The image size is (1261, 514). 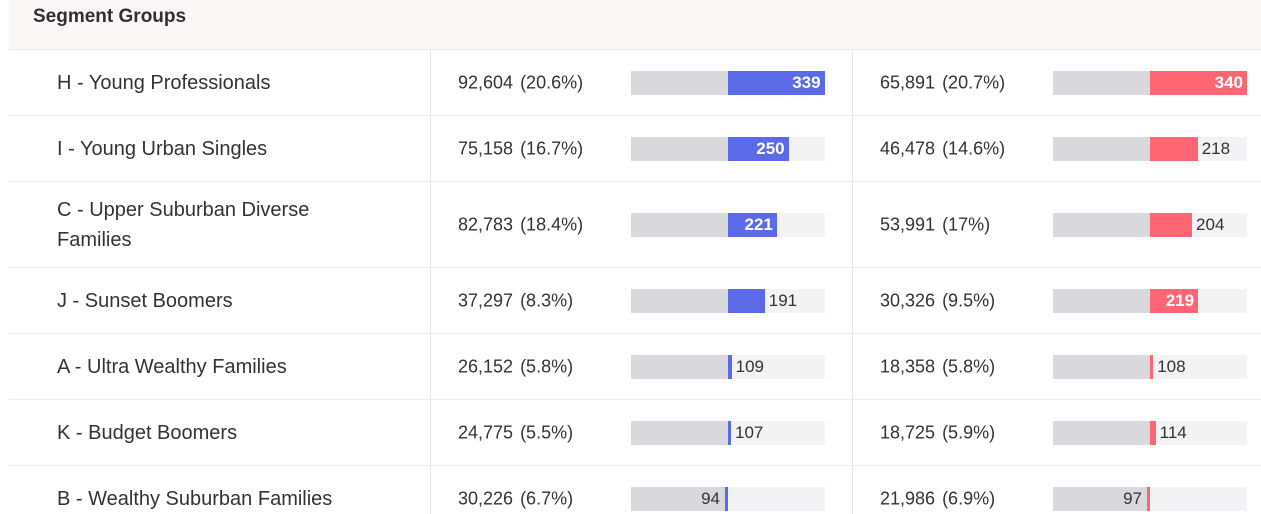 I want to click on audience-a-count: 30,226, so click(x=486, y=498).